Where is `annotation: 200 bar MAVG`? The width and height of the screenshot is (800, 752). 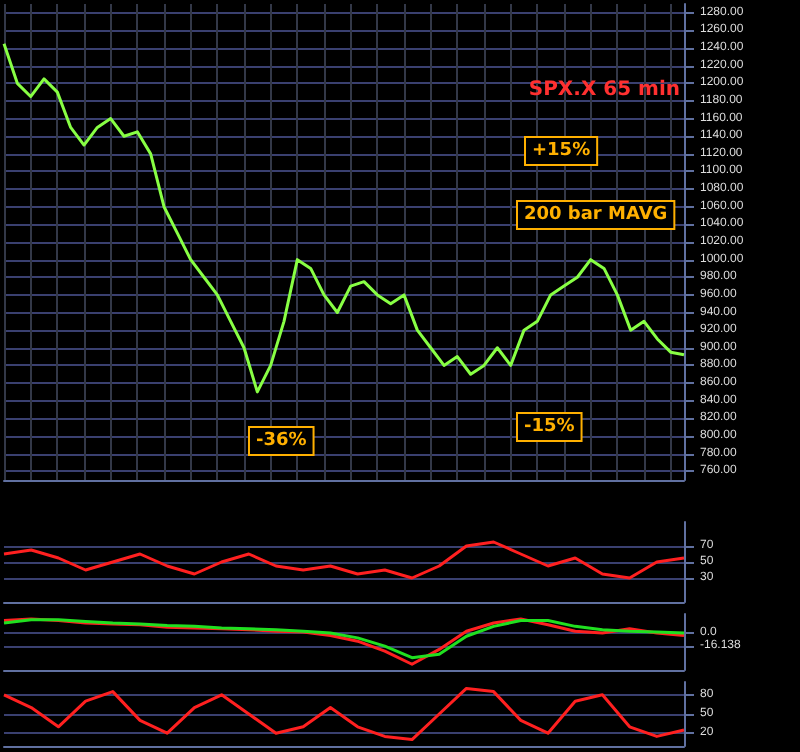
annotation: 200 bar MAVG is located at coordinates (596, 215).